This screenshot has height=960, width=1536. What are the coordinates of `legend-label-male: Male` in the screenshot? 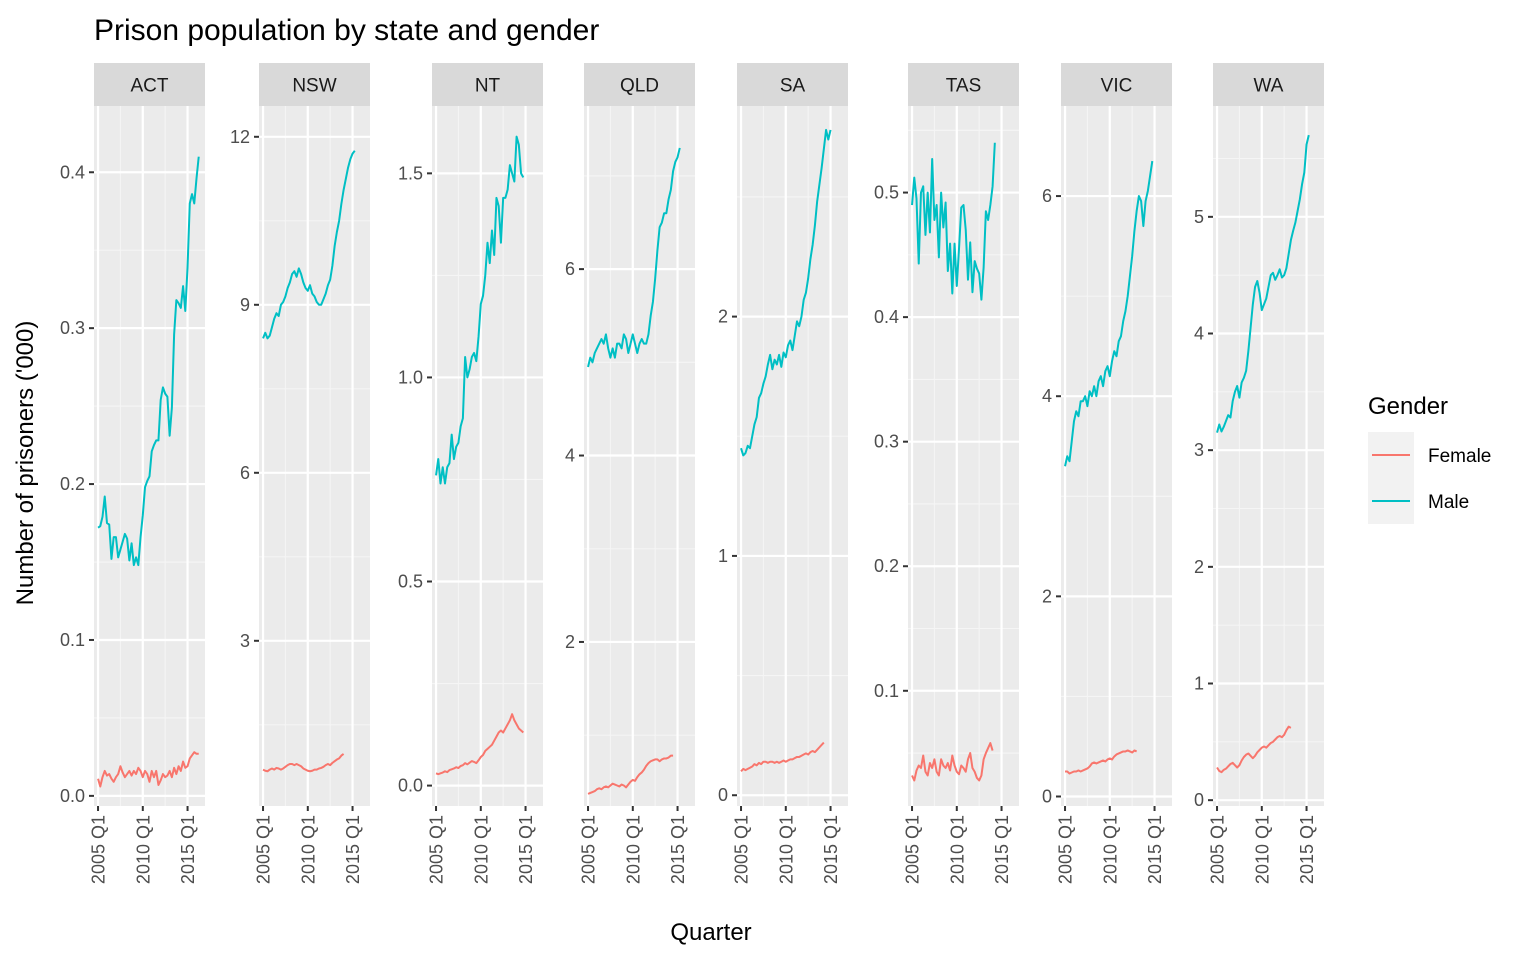 It's located at (1448, 502).